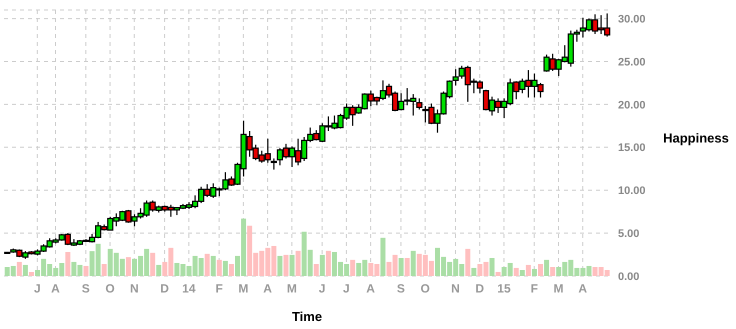  I want to click on x-tick-label: 15, so click(504, 289).